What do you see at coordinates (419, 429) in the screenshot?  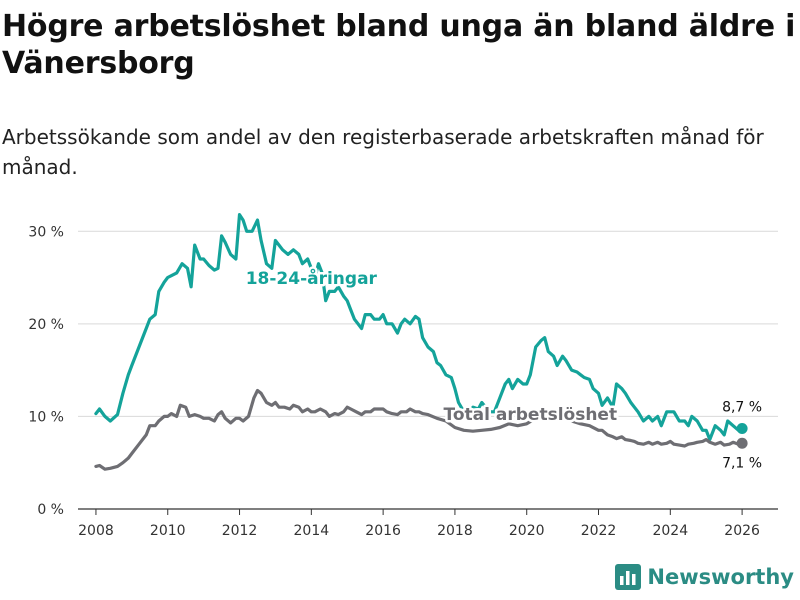 I see `series-line-total-arbetsl-shet` at bounding box center [419, 429].